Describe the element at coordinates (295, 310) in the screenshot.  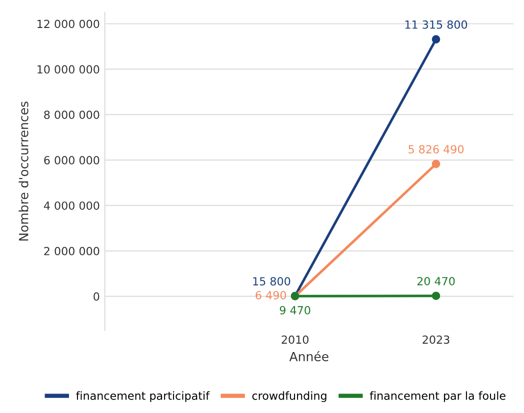
I see `data-label: 9 470` at that location.